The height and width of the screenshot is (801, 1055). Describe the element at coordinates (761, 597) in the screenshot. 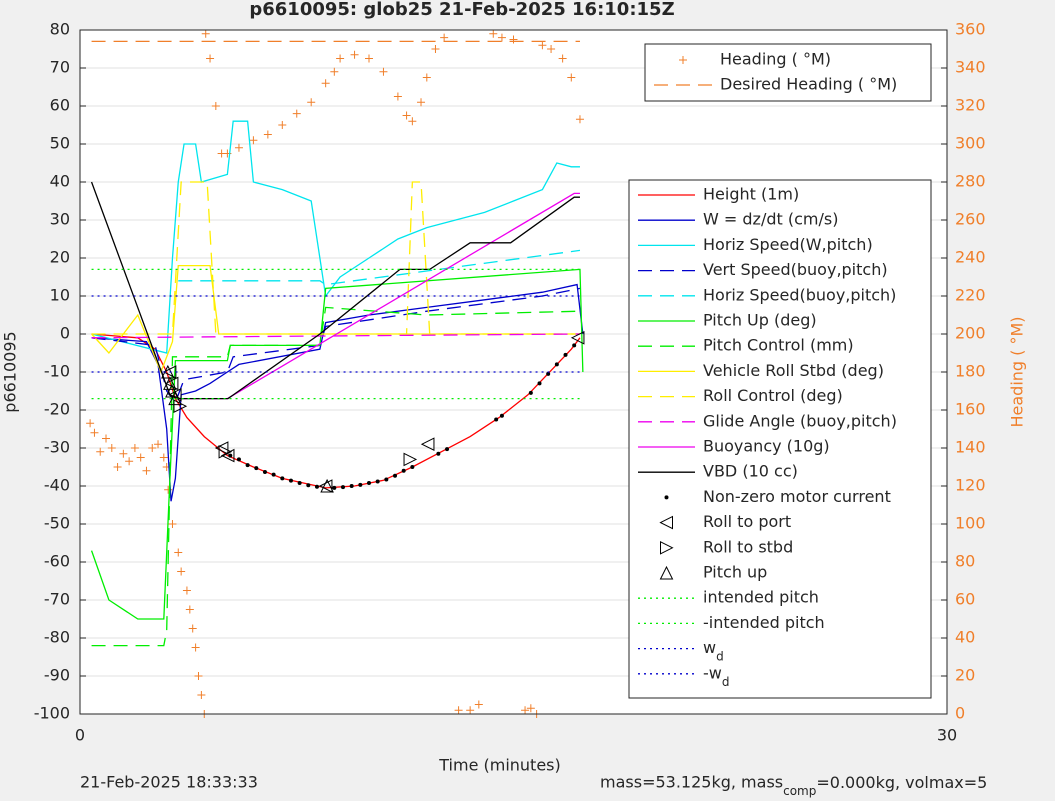

I see `legend-label: intended pitch` at that location.